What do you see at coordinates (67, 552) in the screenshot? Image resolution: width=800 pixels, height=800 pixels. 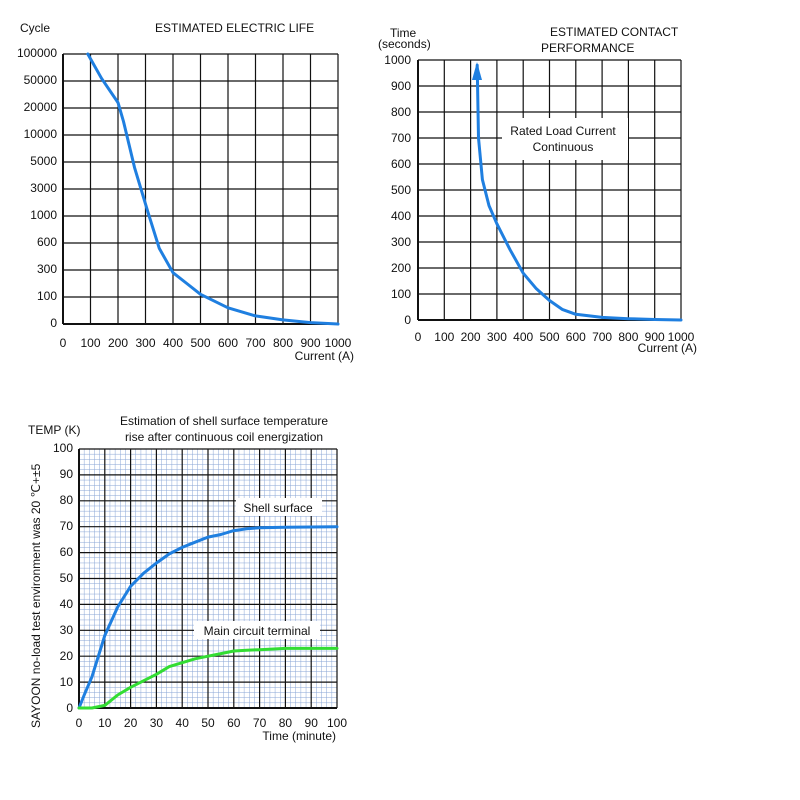 I see `chart3-y-tick: 60` at bounding box center [67, 552].